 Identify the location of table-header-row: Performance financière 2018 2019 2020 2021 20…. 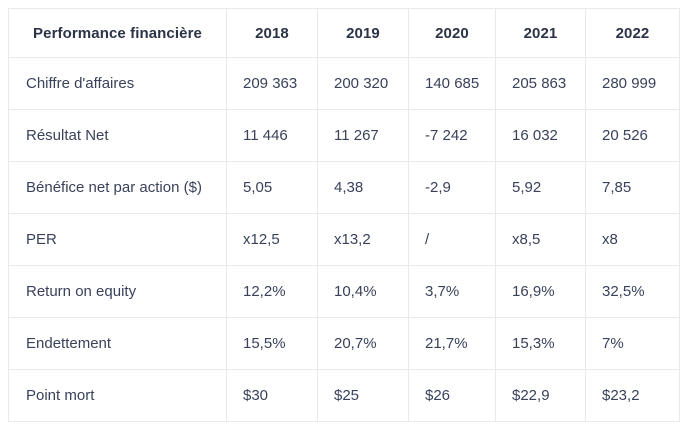
(344, 33).